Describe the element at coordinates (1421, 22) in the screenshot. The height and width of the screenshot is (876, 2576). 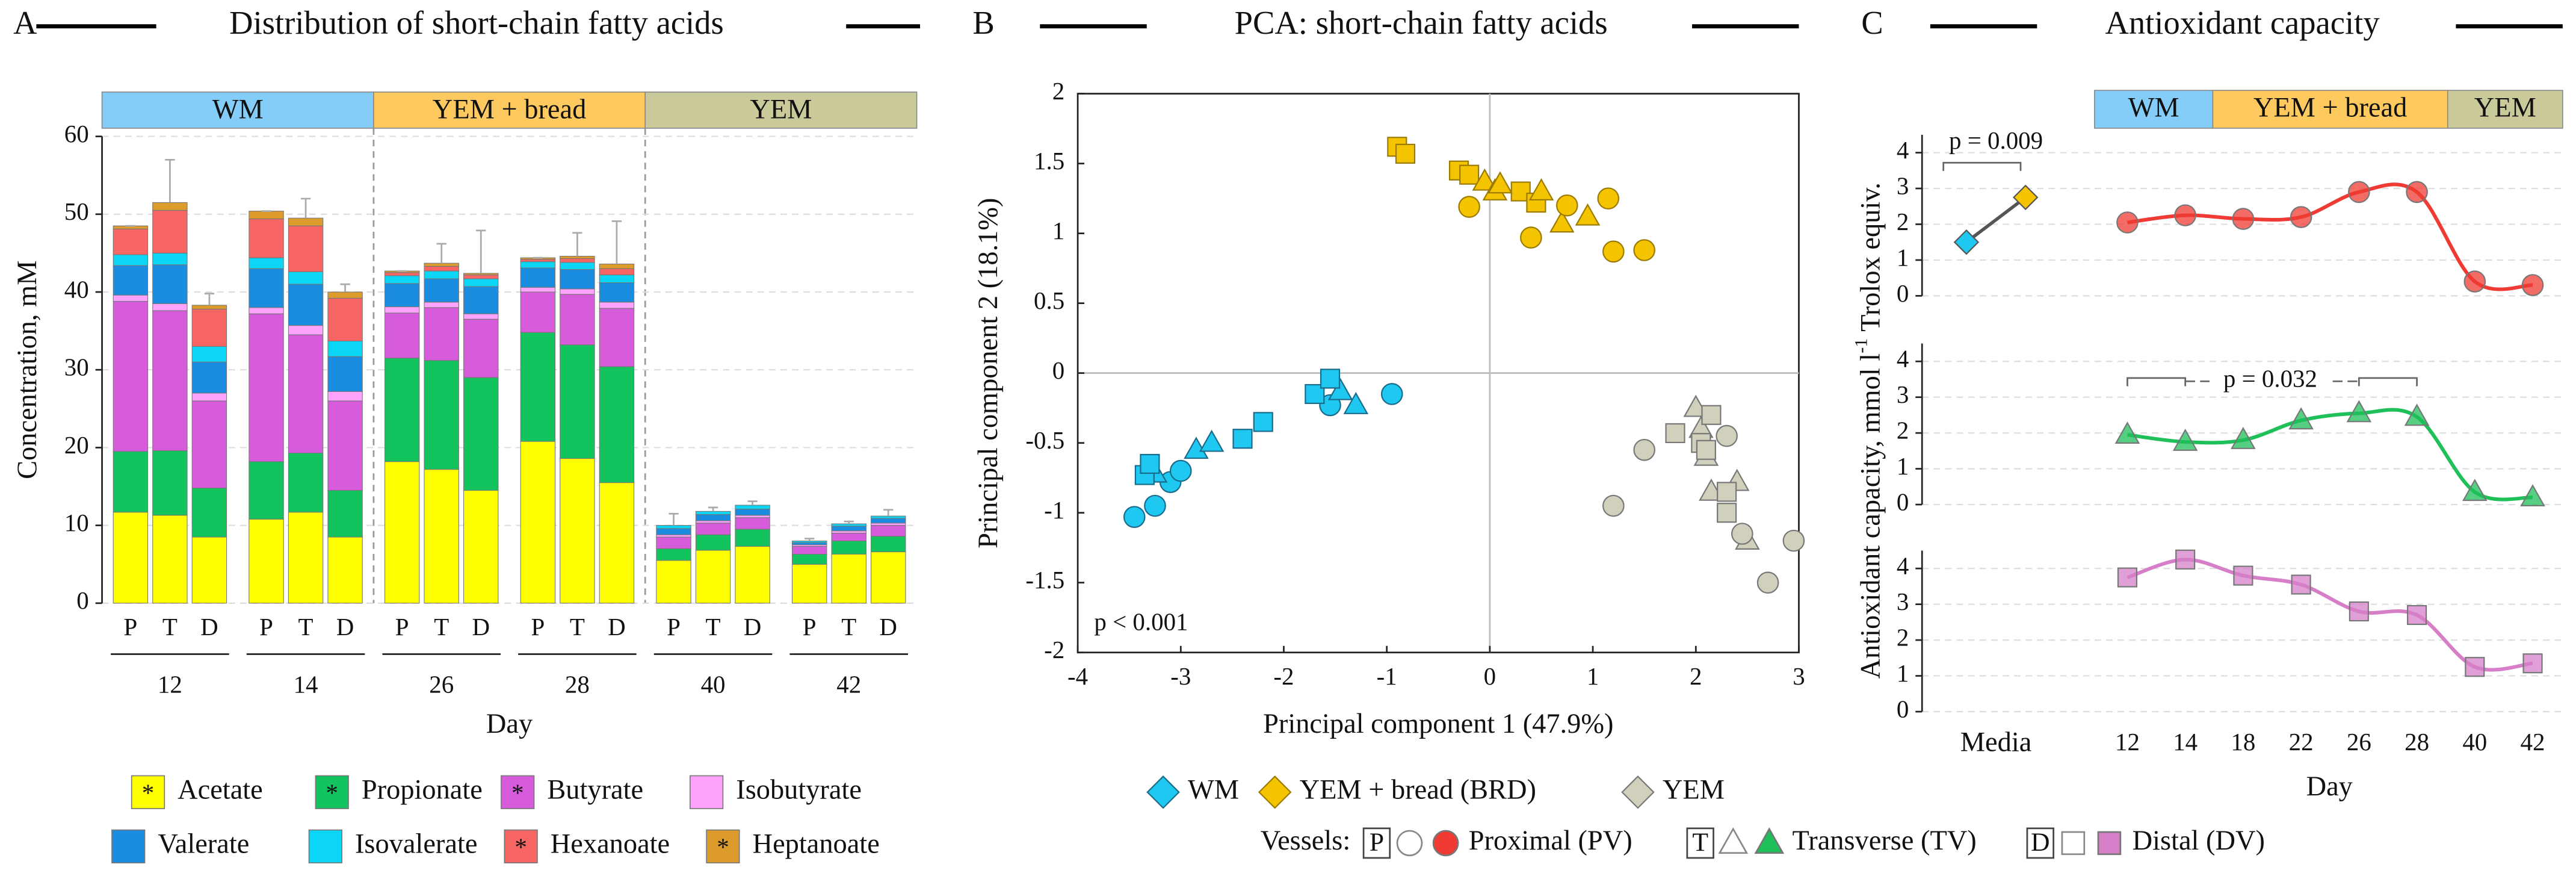
I see `chart-title: PCA: short-chain fatty acids` at that location.